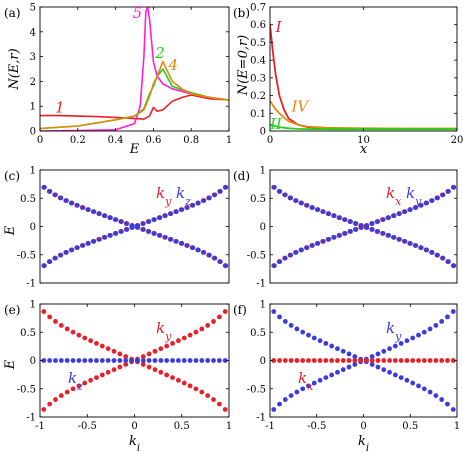 The image size is (463, 453). I want to click on y-tick-label: 0.5, so click(258, 199).